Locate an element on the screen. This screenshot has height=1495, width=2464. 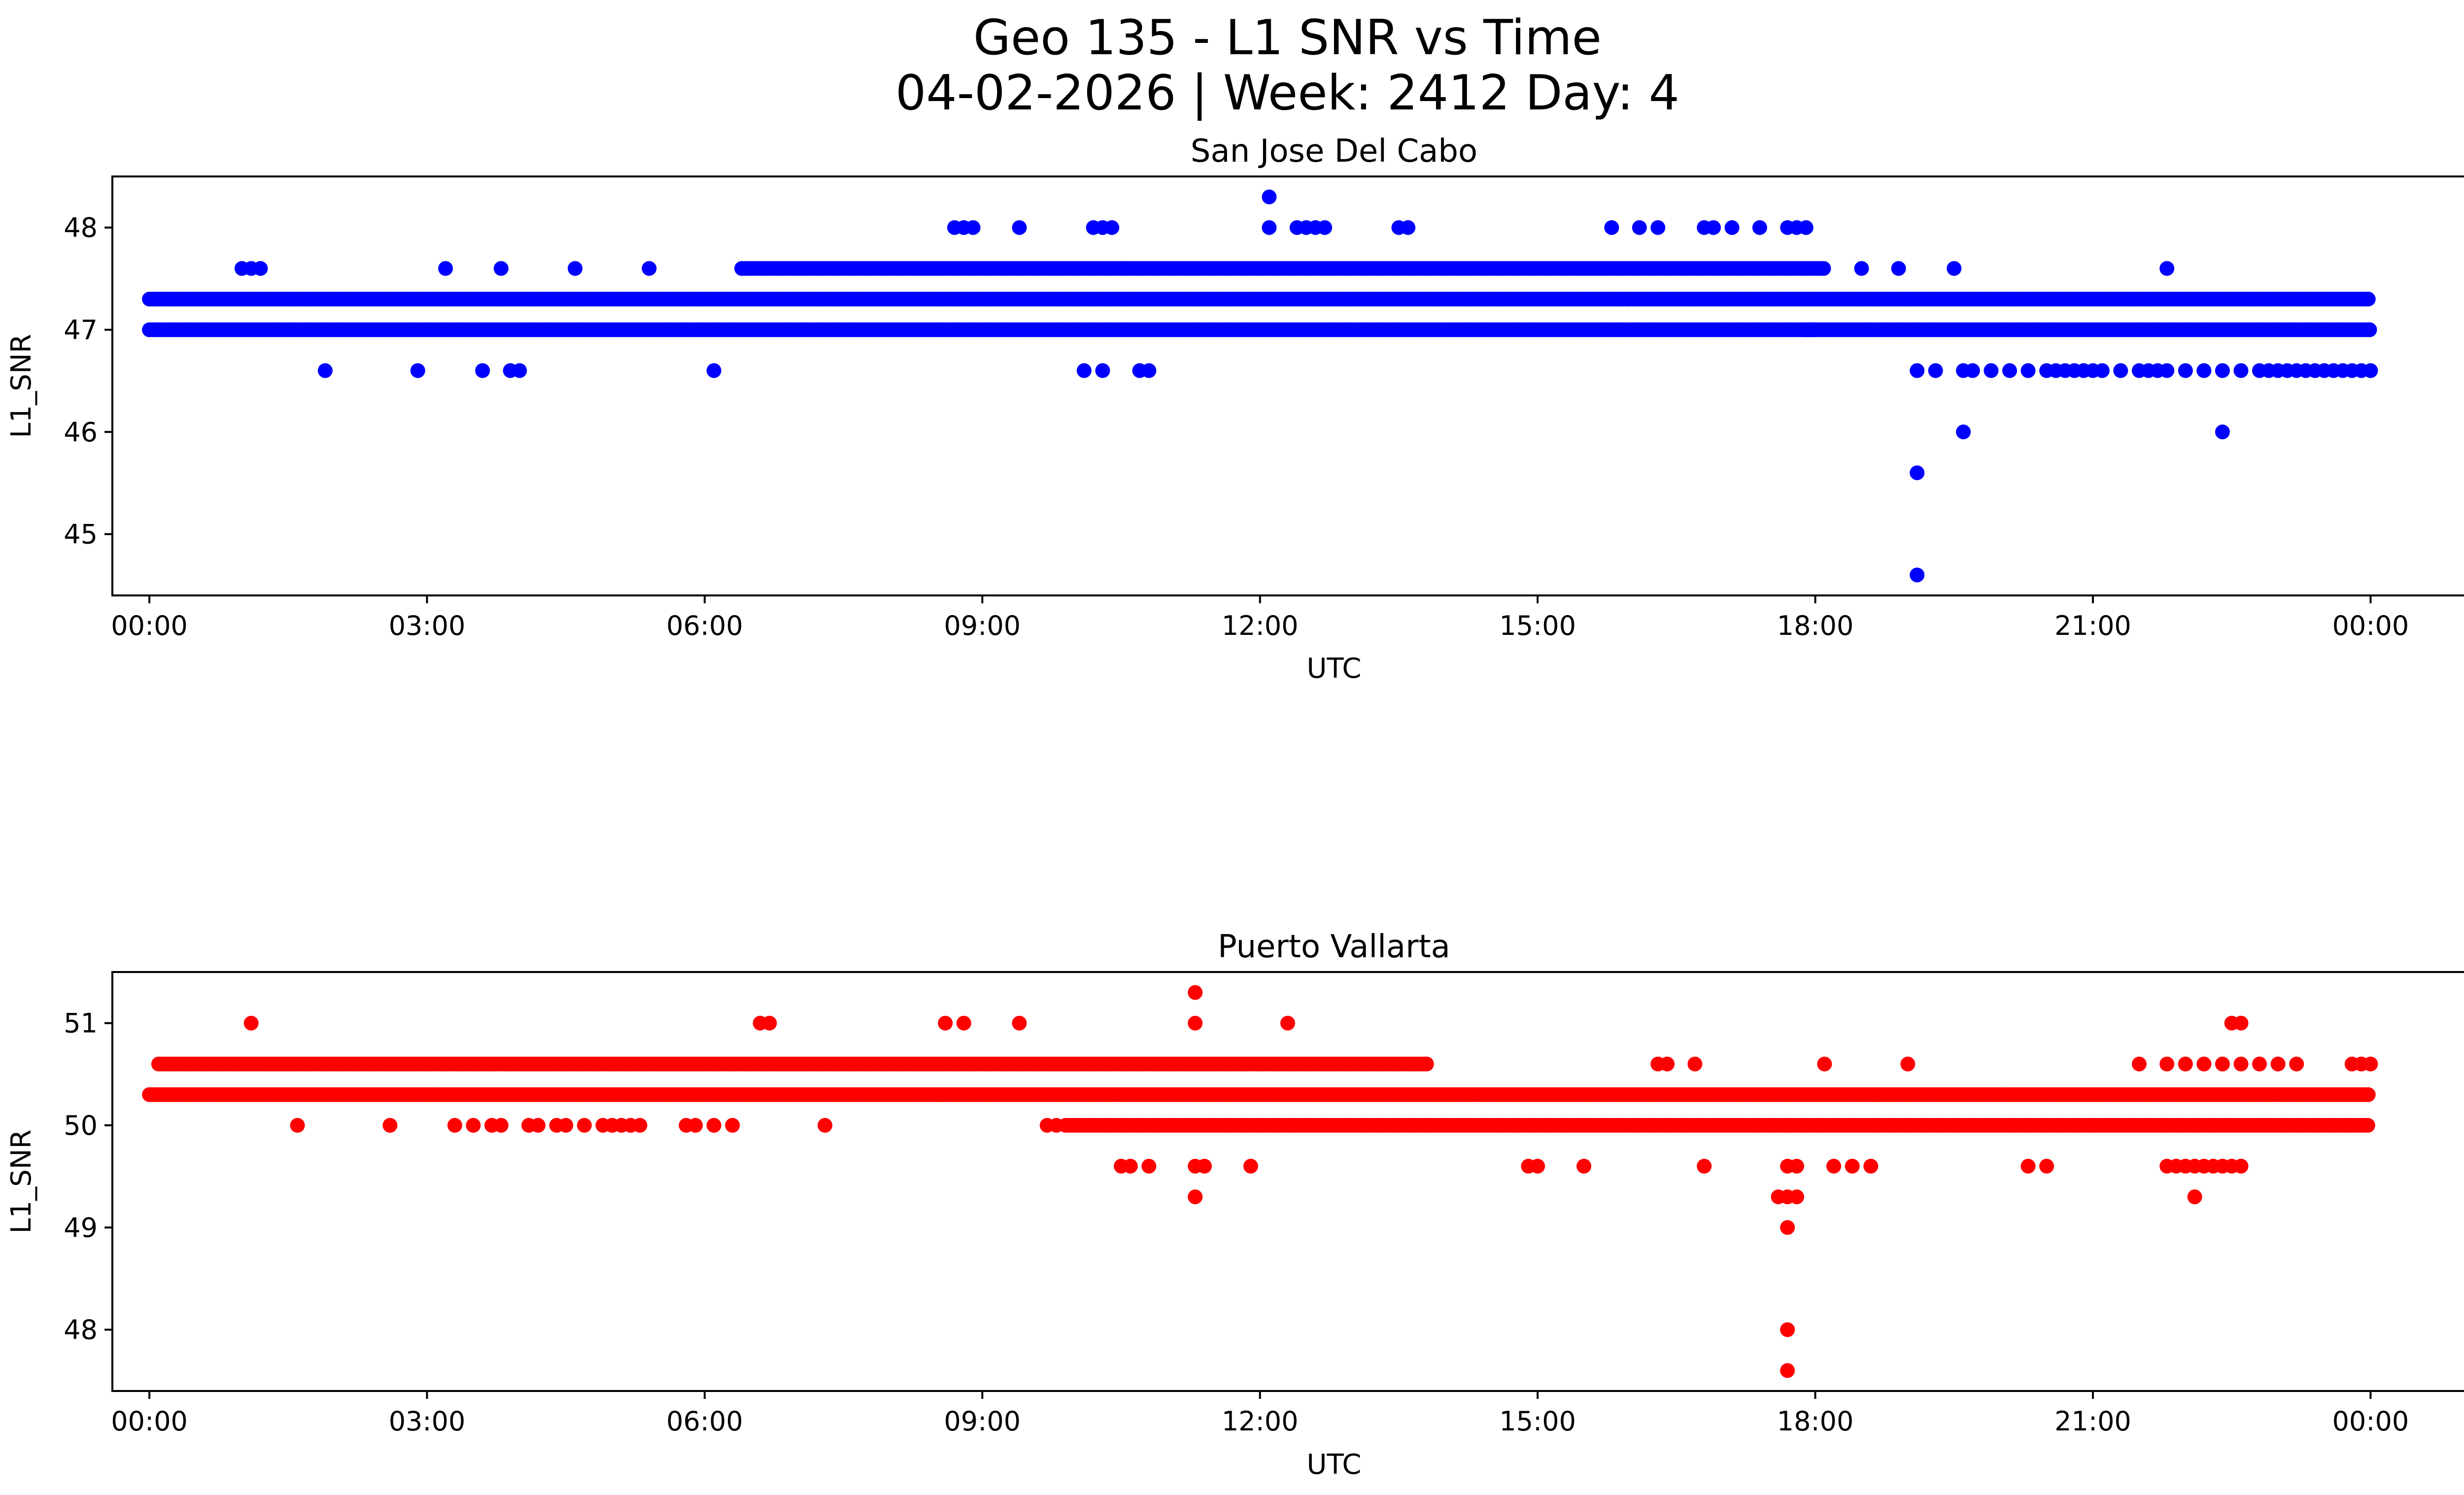
y-axis-label: L1_SNR is located at coordinates (21, 1181).